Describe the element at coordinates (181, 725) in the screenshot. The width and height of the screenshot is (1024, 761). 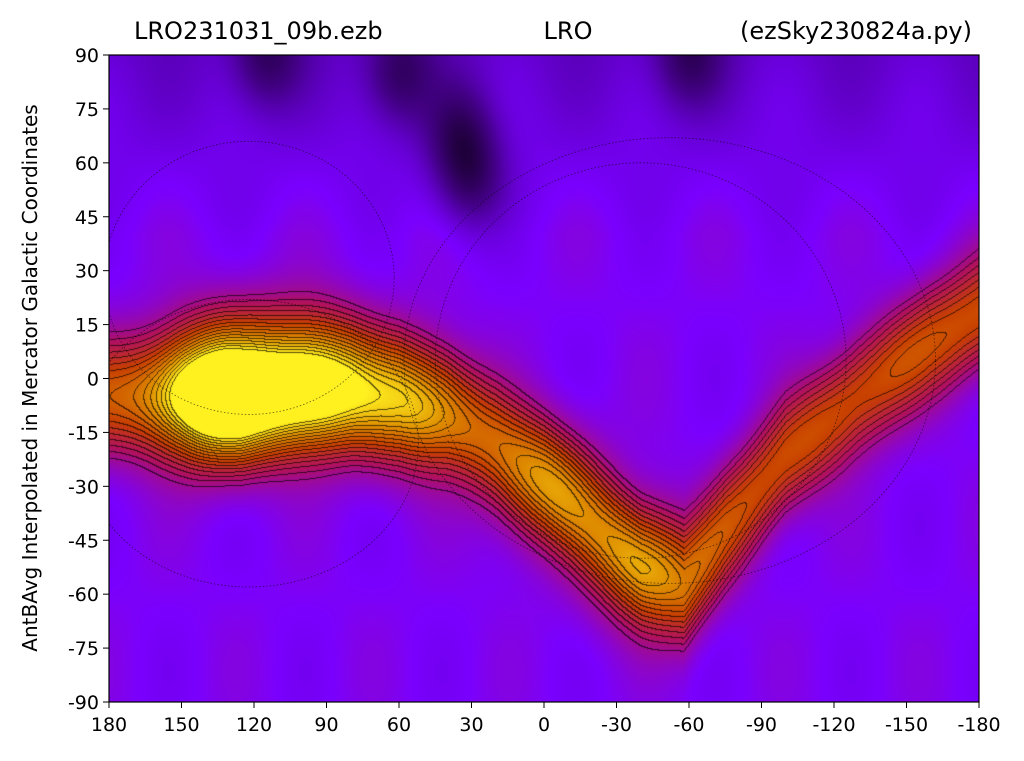
I see `x-tick-label: 150` at that location.